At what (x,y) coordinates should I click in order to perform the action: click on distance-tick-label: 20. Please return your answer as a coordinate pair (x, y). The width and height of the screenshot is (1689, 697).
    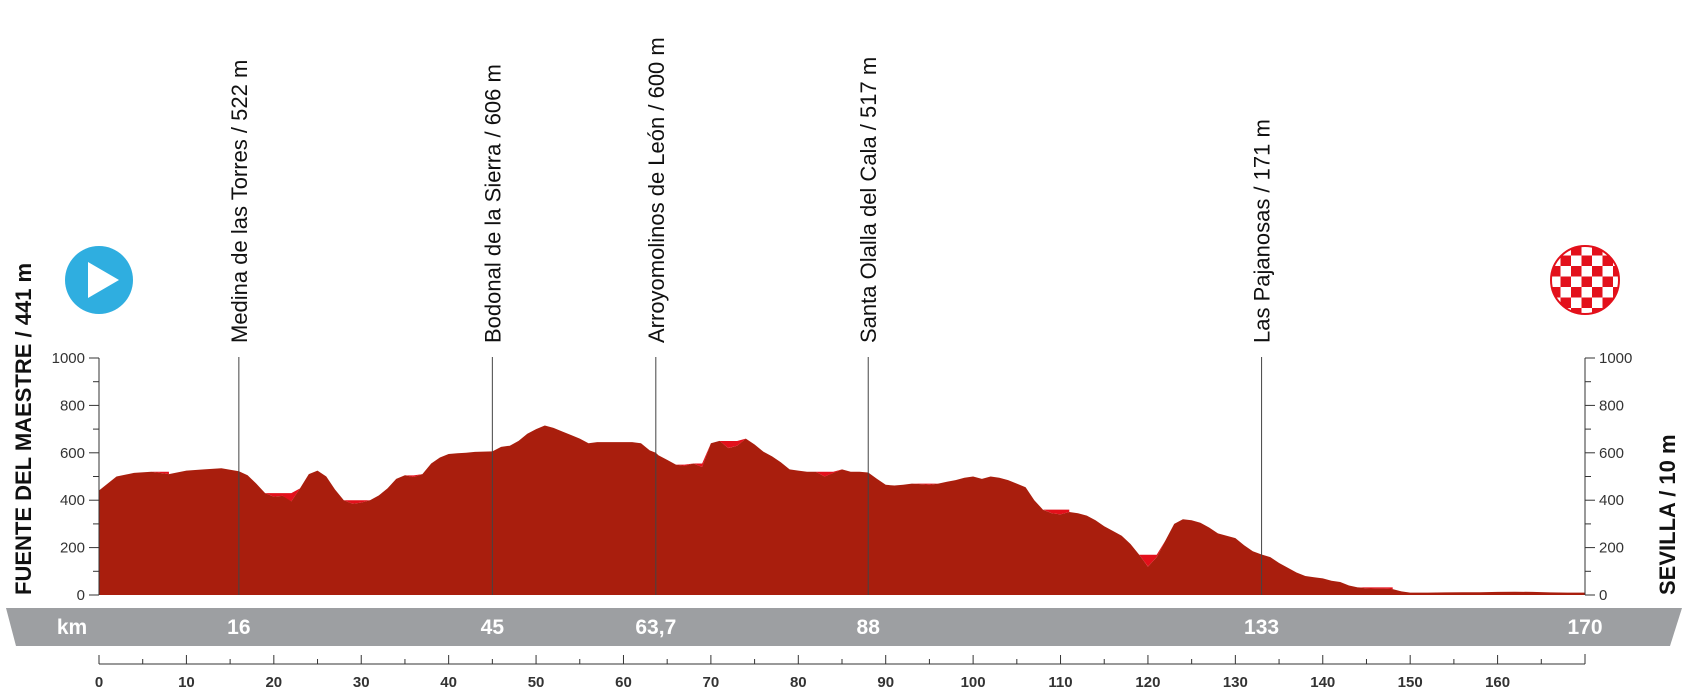
    Looking at the image, I should click on (273, 682).